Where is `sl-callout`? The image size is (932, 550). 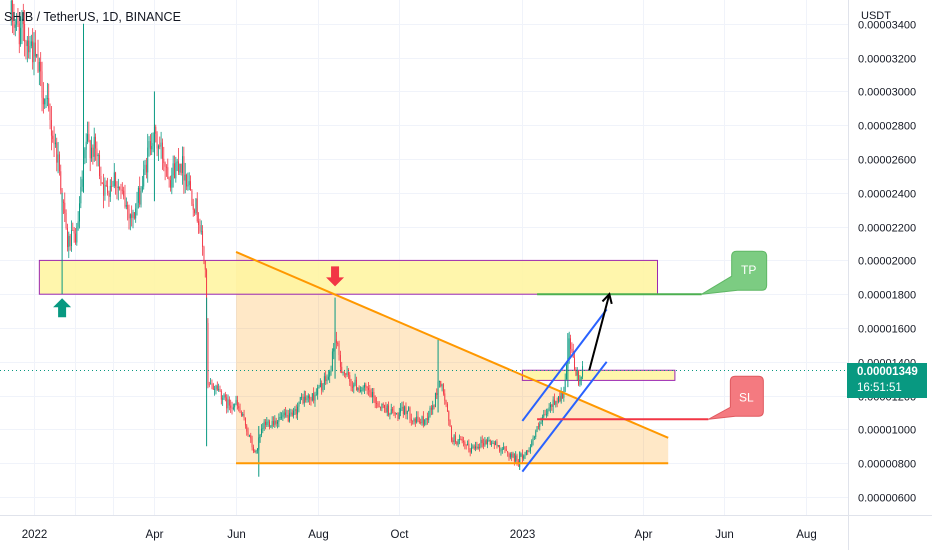
sl-callout is located at coordinates (736, 397).